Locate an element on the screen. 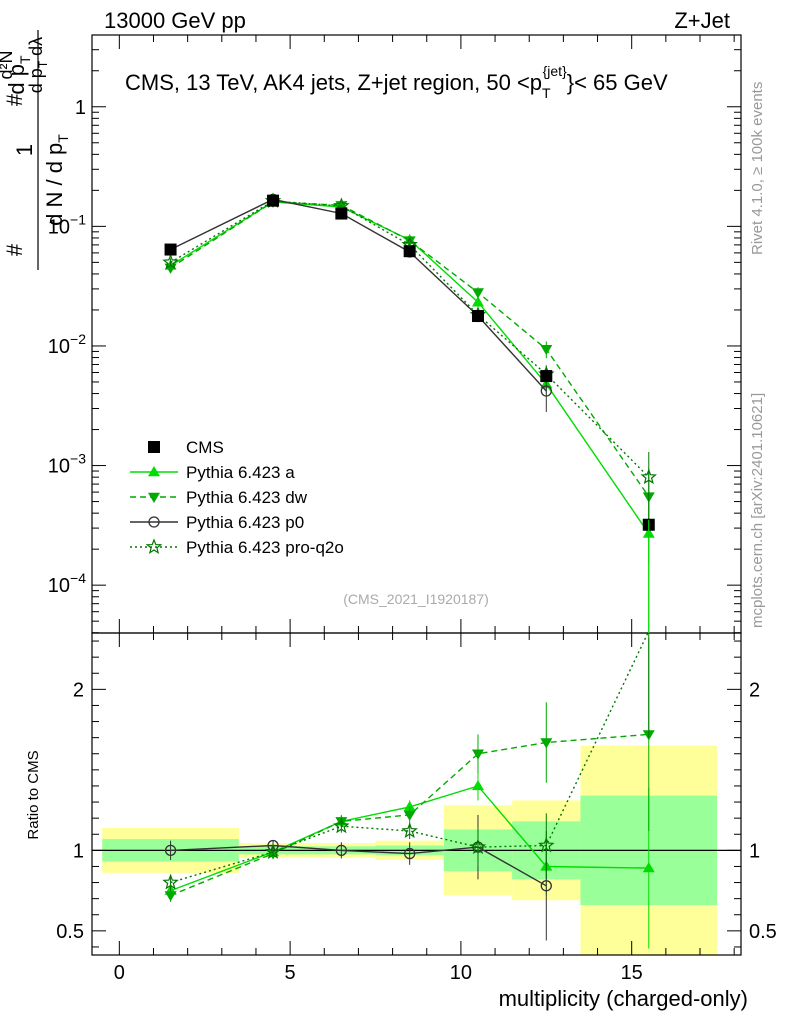 The width and height of the screenshot is (786, 1029). chart-title-sup: {jet} is located at coordinates (555, 71).